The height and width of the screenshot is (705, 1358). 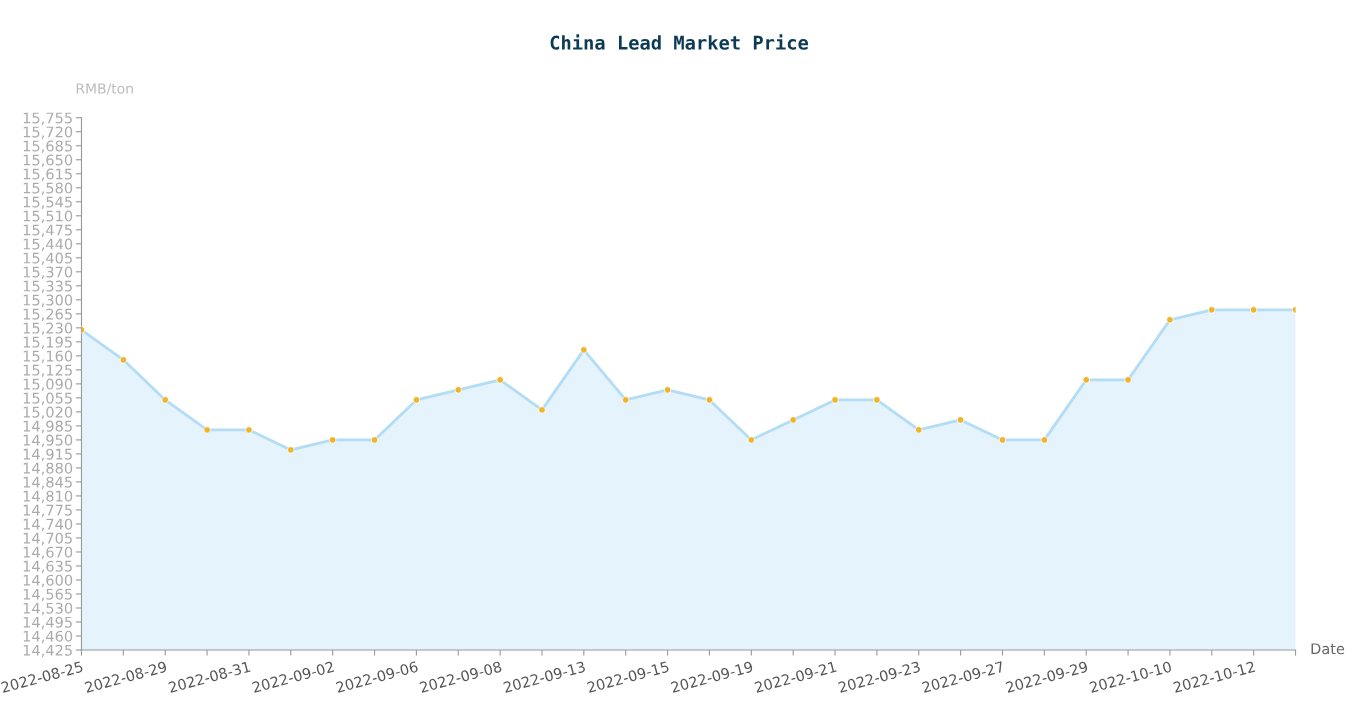 What do you see at coordinates (48, 245) in the screenshot?
I see `y-tick-label: 15,440` at bounding box center [48, 245].